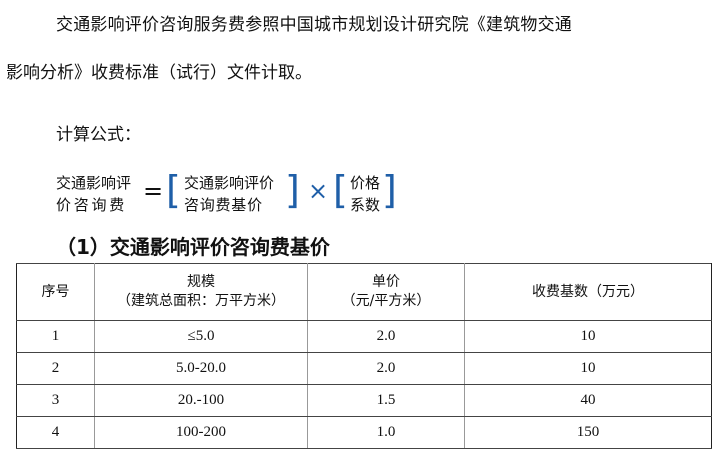 The height and width of the screenshot is (458, 728). I want to click on header-label: 单价, so click(386, 282).